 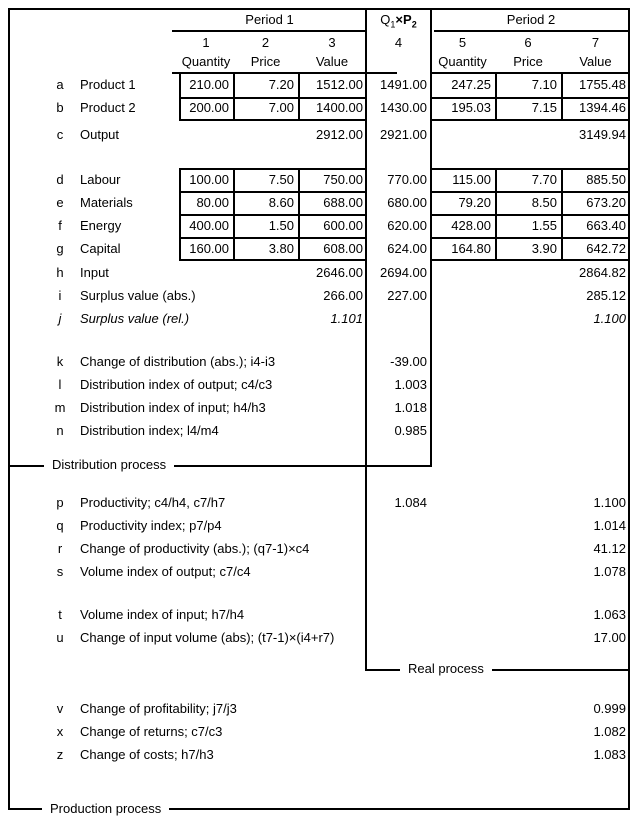 I want to click on row-label: Distribution index; l4/m4, so click(x=149, y=430).